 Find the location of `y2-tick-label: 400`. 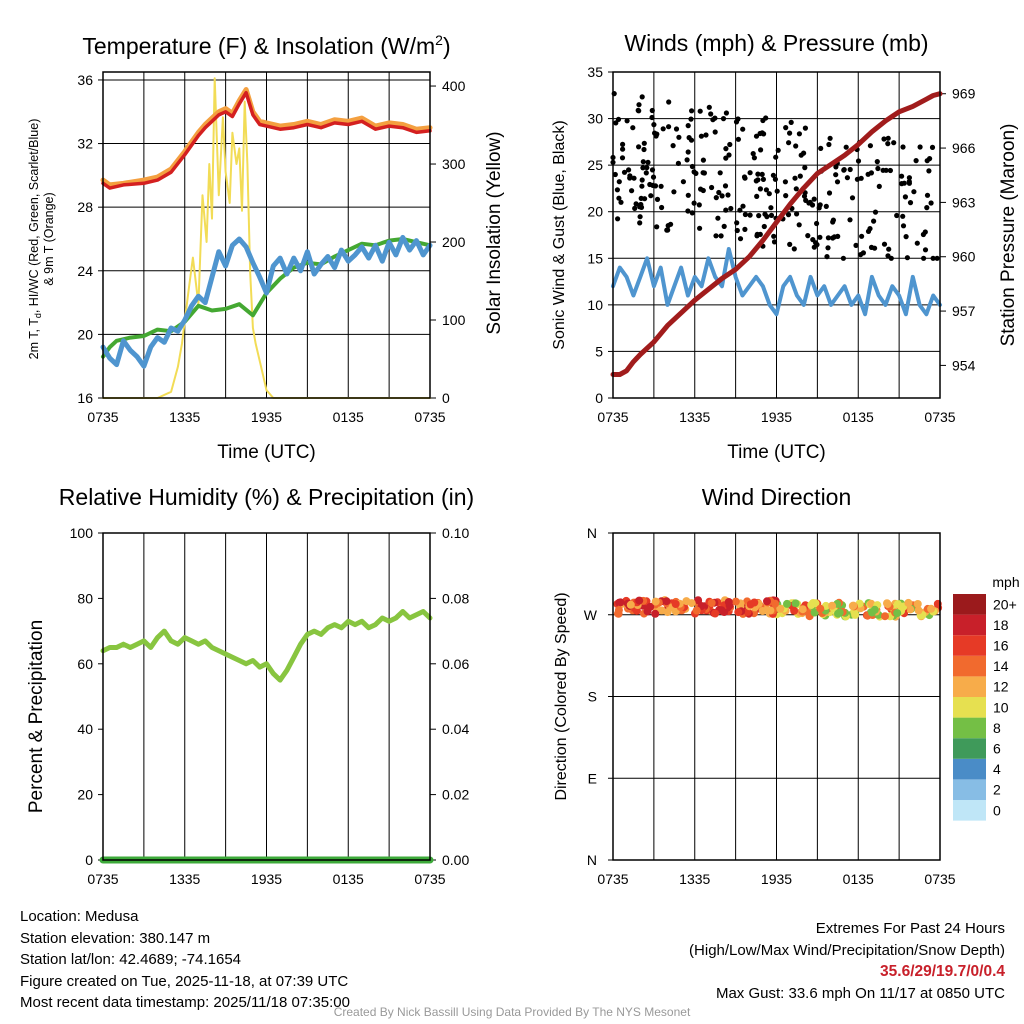

y2-tick-label: 400 is located at coordinates (454, 86).